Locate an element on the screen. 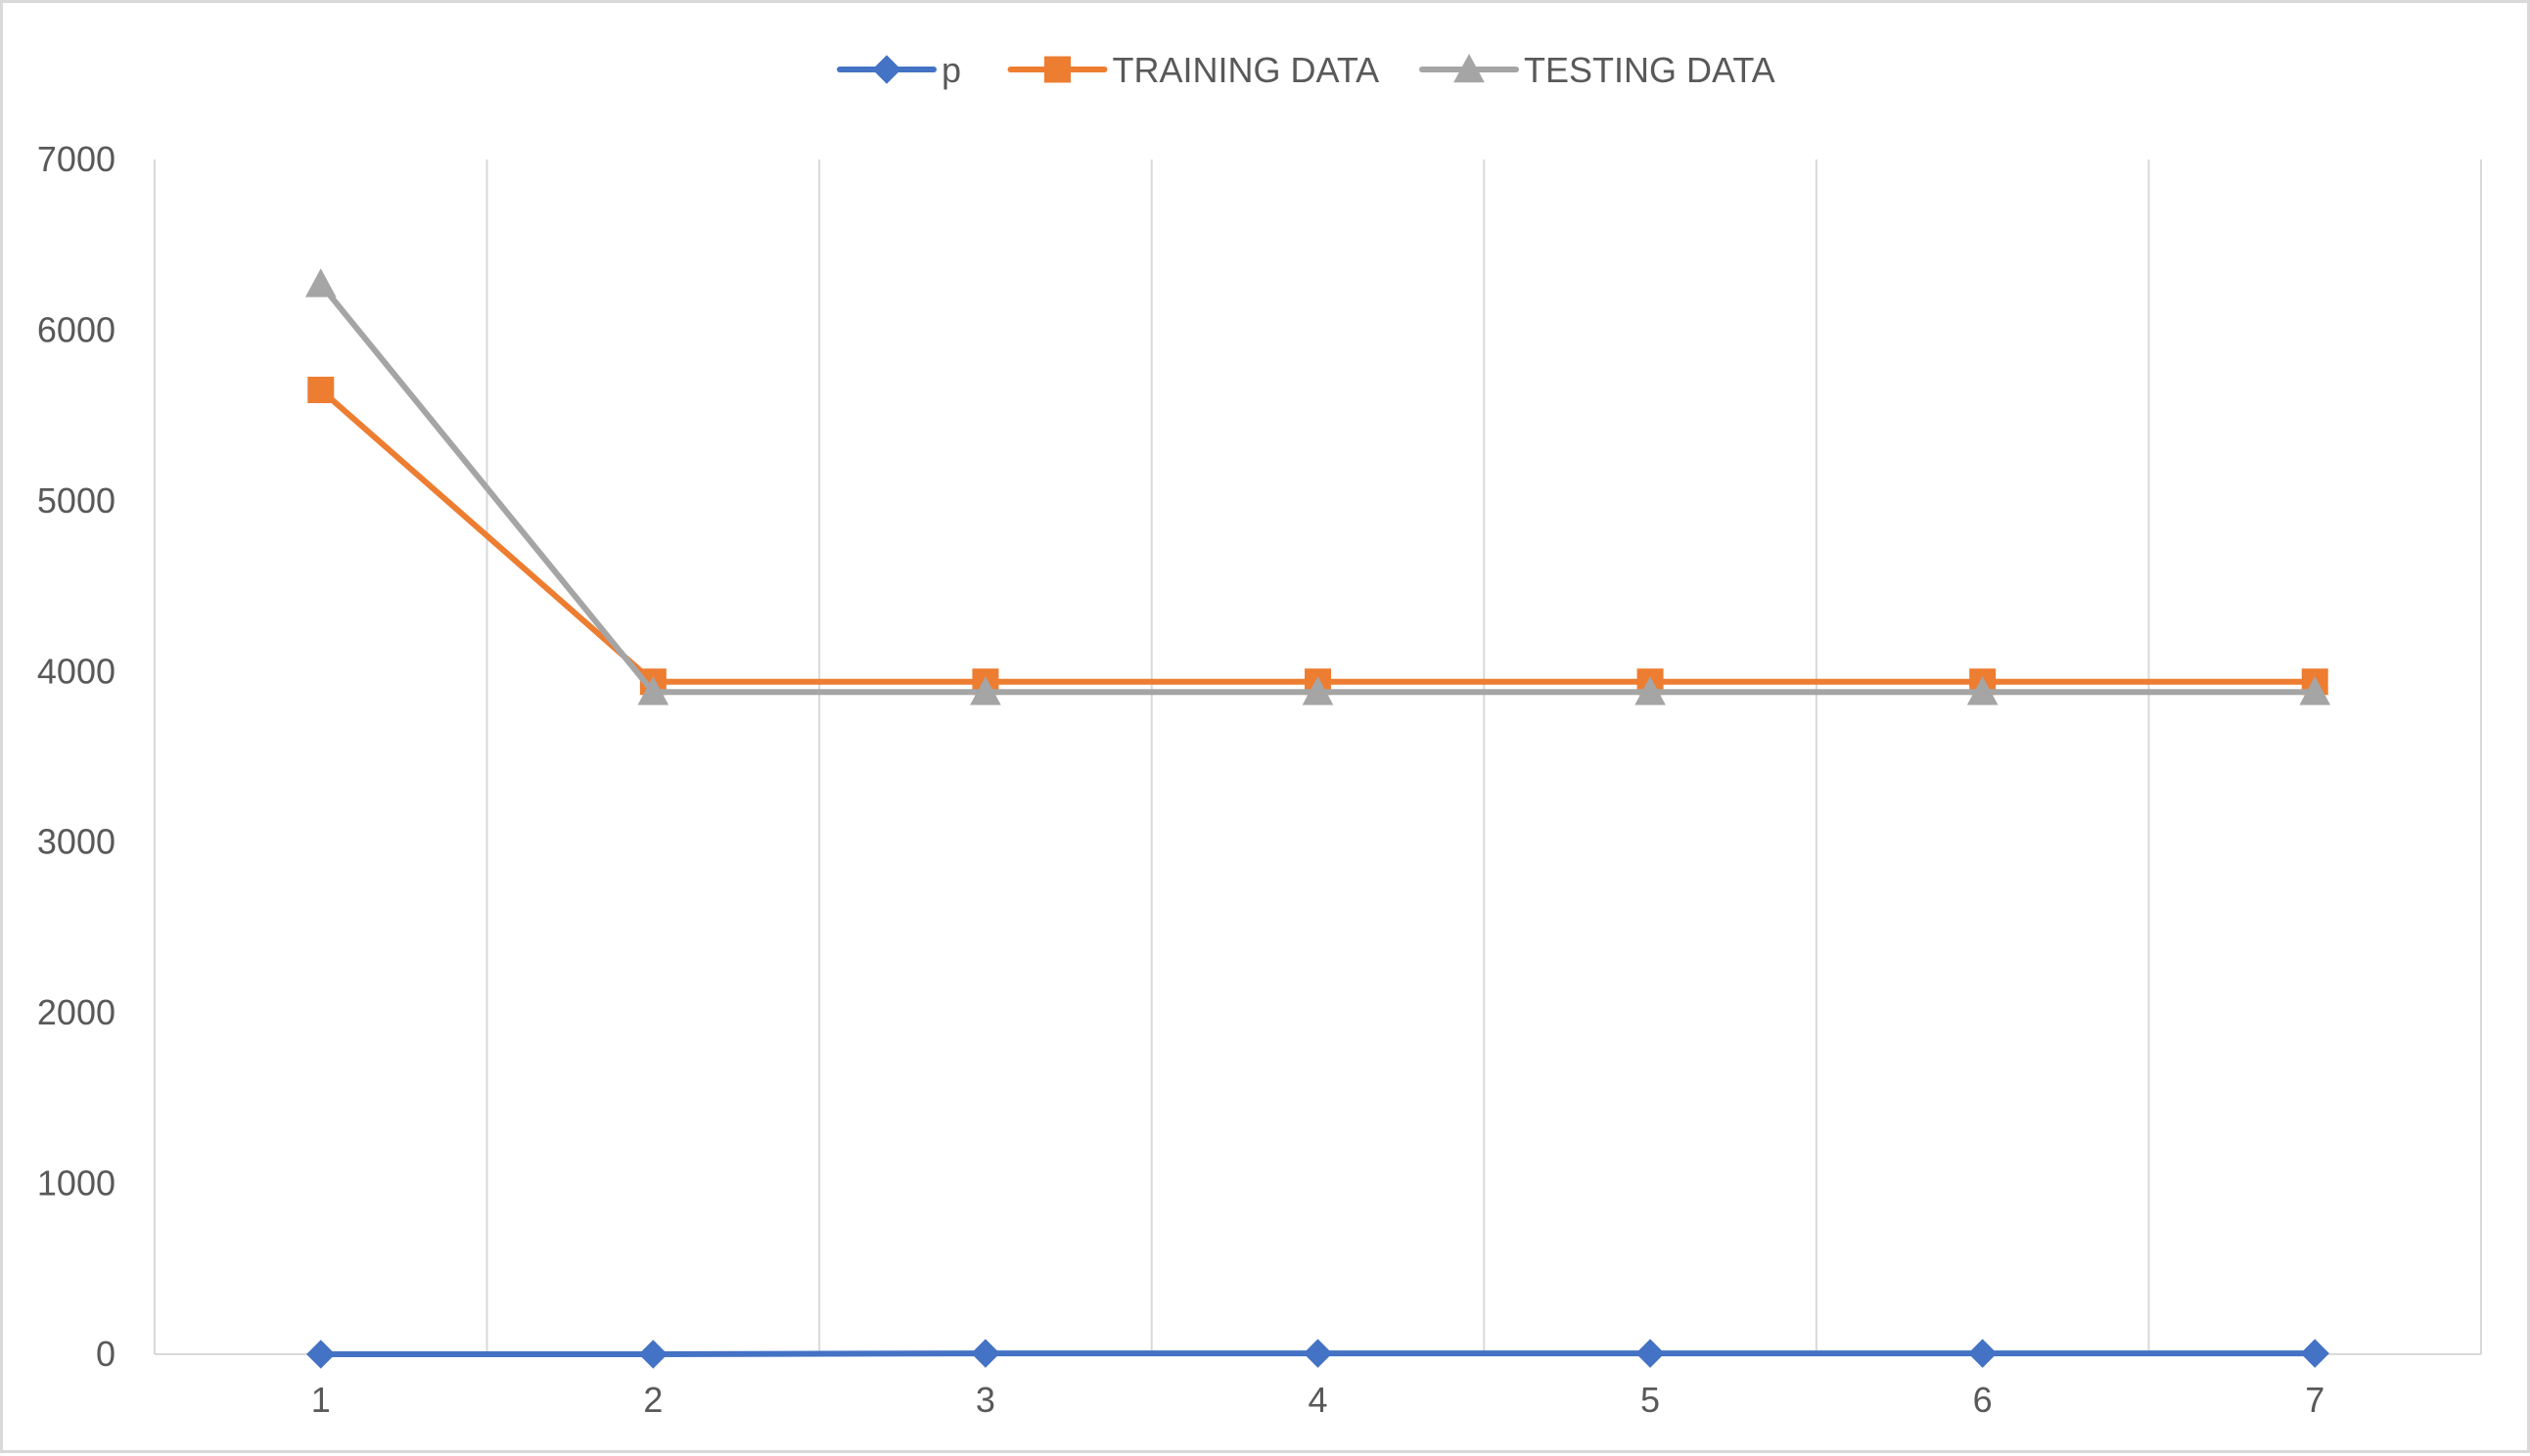 The height and width of the screenshot is (1456, 2530). x-tick-label: 2 is located at coordinates (653, 1400).